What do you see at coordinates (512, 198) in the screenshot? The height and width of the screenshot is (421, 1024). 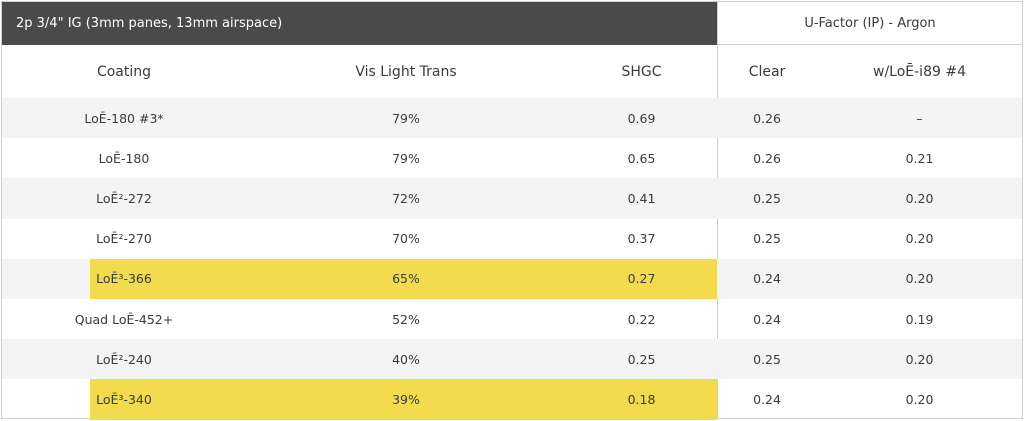 I see `table-row: LoĒ²-272 72% 0.41 0.25 0.20` at bounding box center [512, 198].